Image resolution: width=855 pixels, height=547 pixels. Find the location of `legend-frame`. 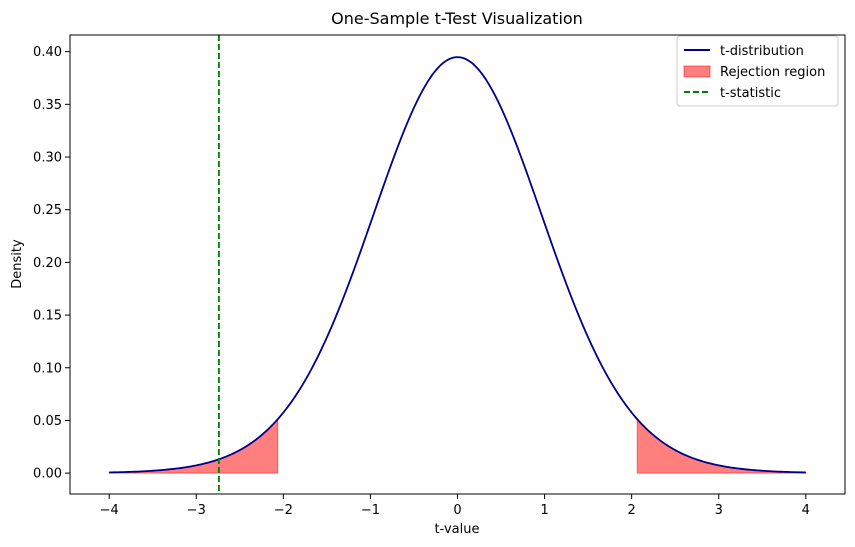

legend-frame is located at coordinates (757, 71).